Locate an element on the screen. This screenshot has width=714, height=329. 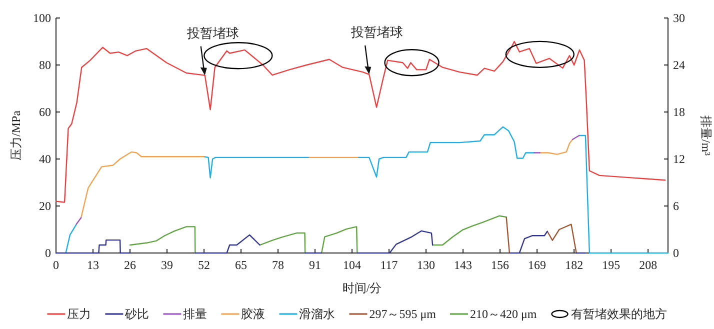
y2-tick-label: 18 is located at coordinates (679, 112).